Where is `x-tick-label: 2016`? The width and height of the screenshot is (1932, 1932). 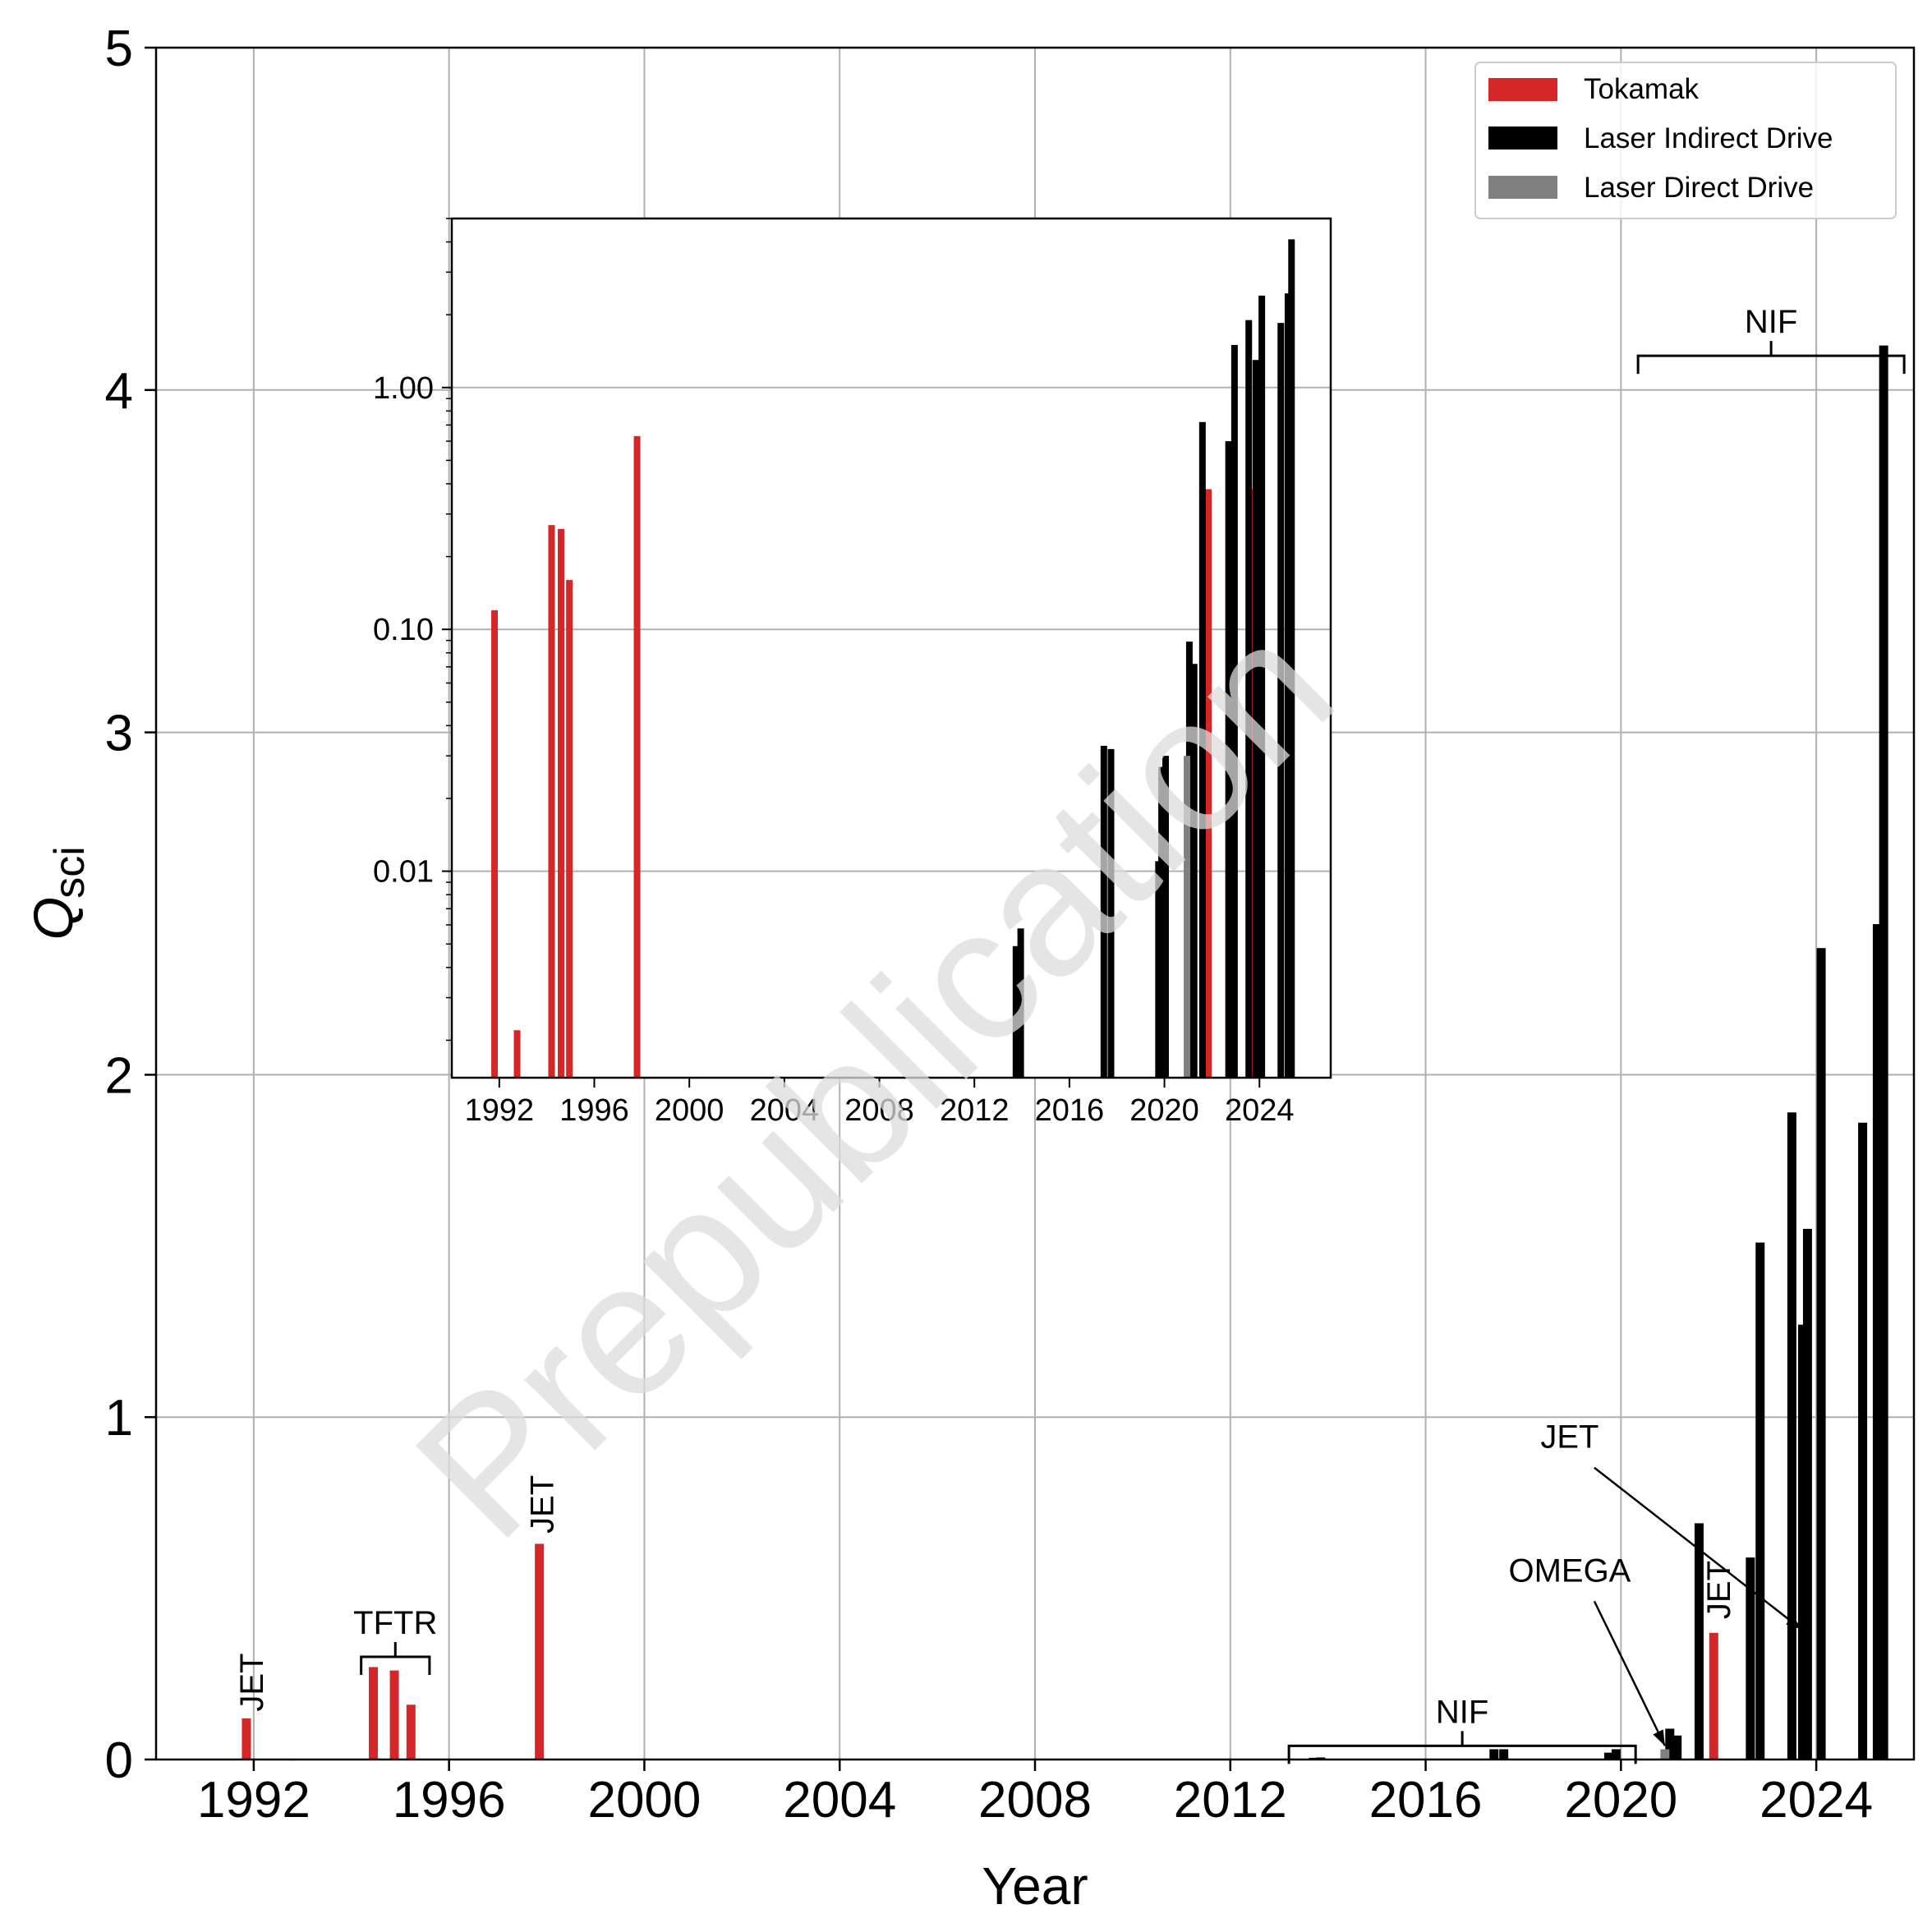
x-tick-label: 2016 is located at coordinates (1426, 1800).